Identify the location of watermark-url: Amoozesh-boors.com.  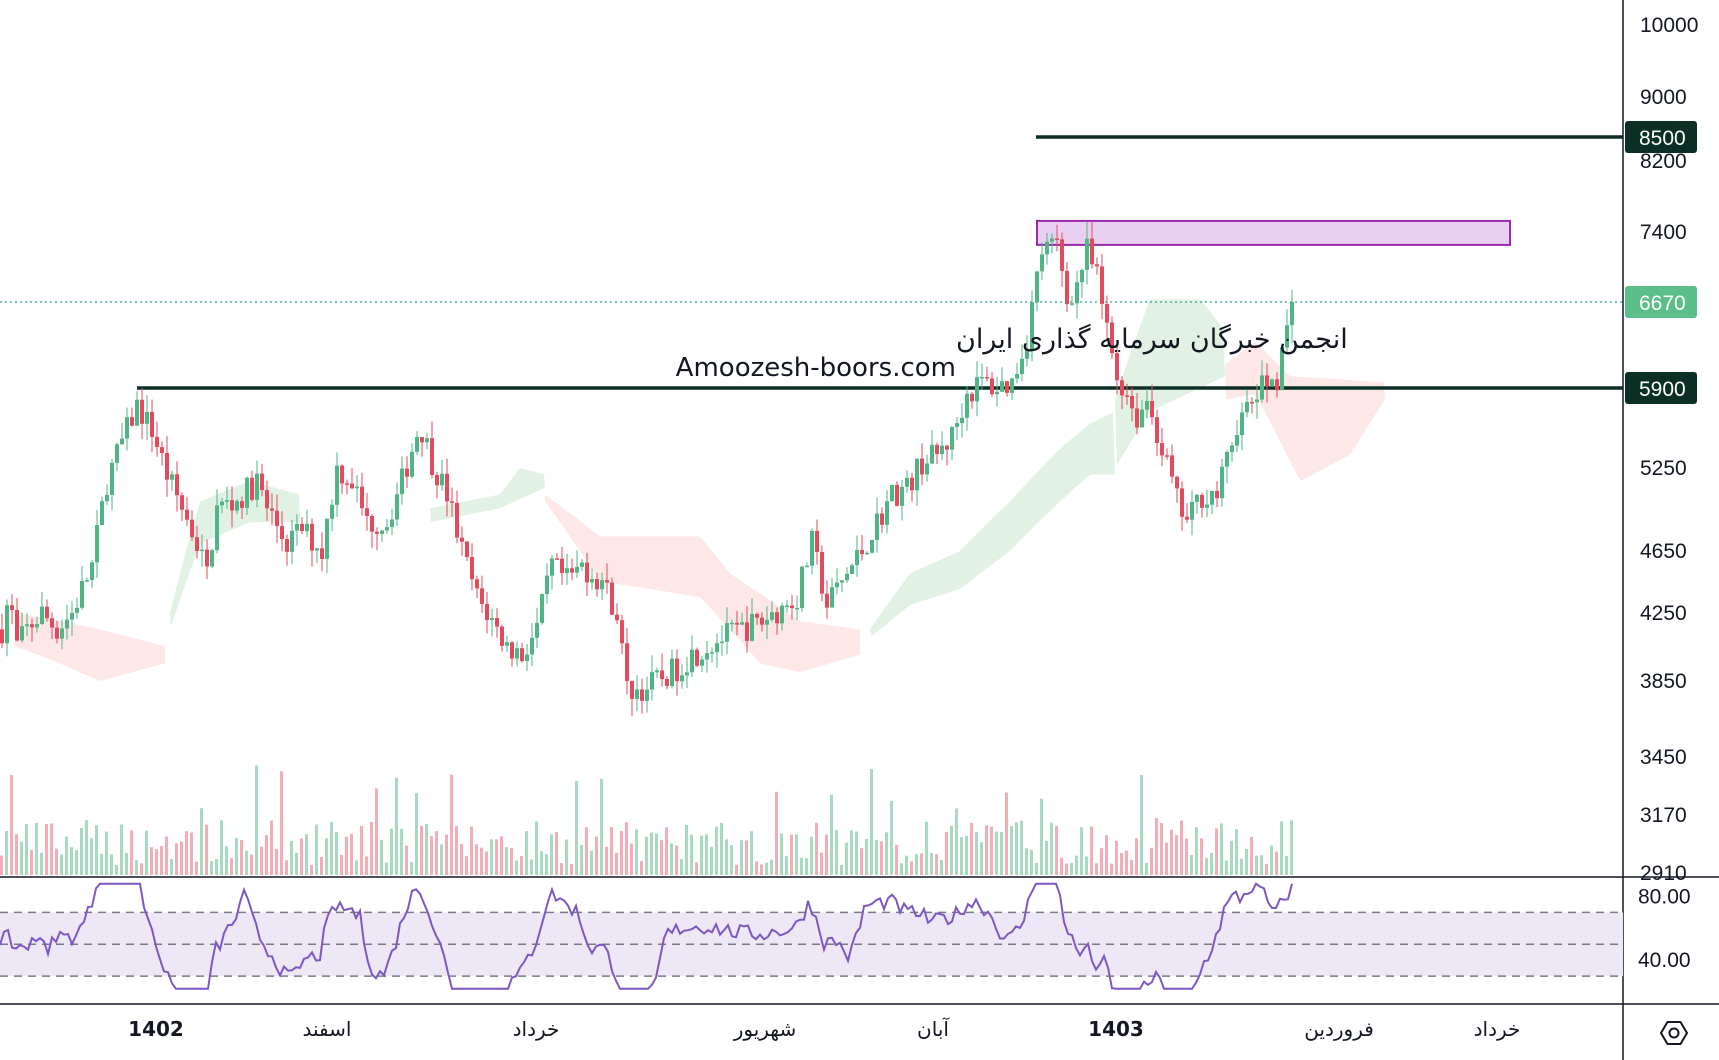
(816, 368).